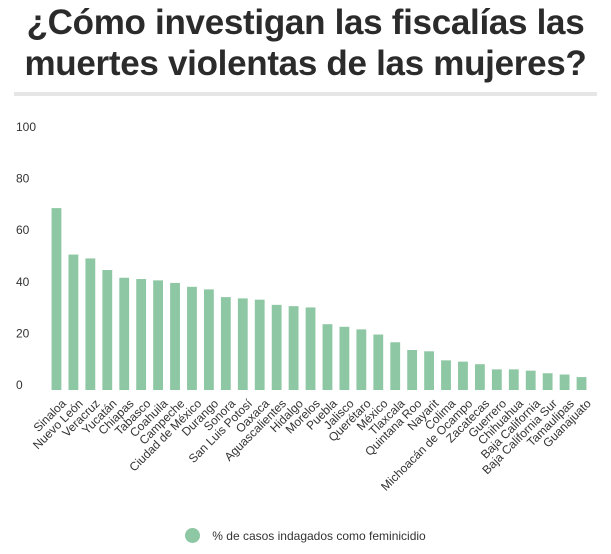 The height and width of the screenshot is (554, 611). Describe the element at coordinates (26, 256) in the screenshot. I see `y-axis: 0 20 40 60 80 100` at that location.